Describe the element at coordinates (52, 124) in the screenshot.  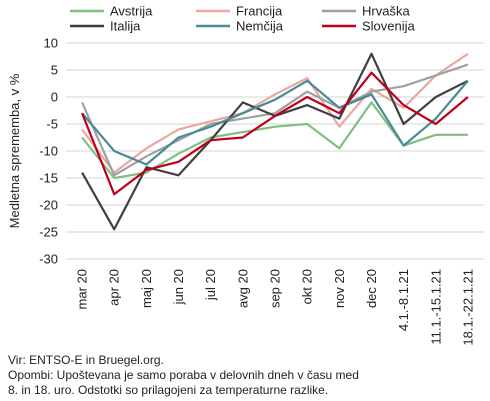
I see `y-tick-label: -5` at that location.